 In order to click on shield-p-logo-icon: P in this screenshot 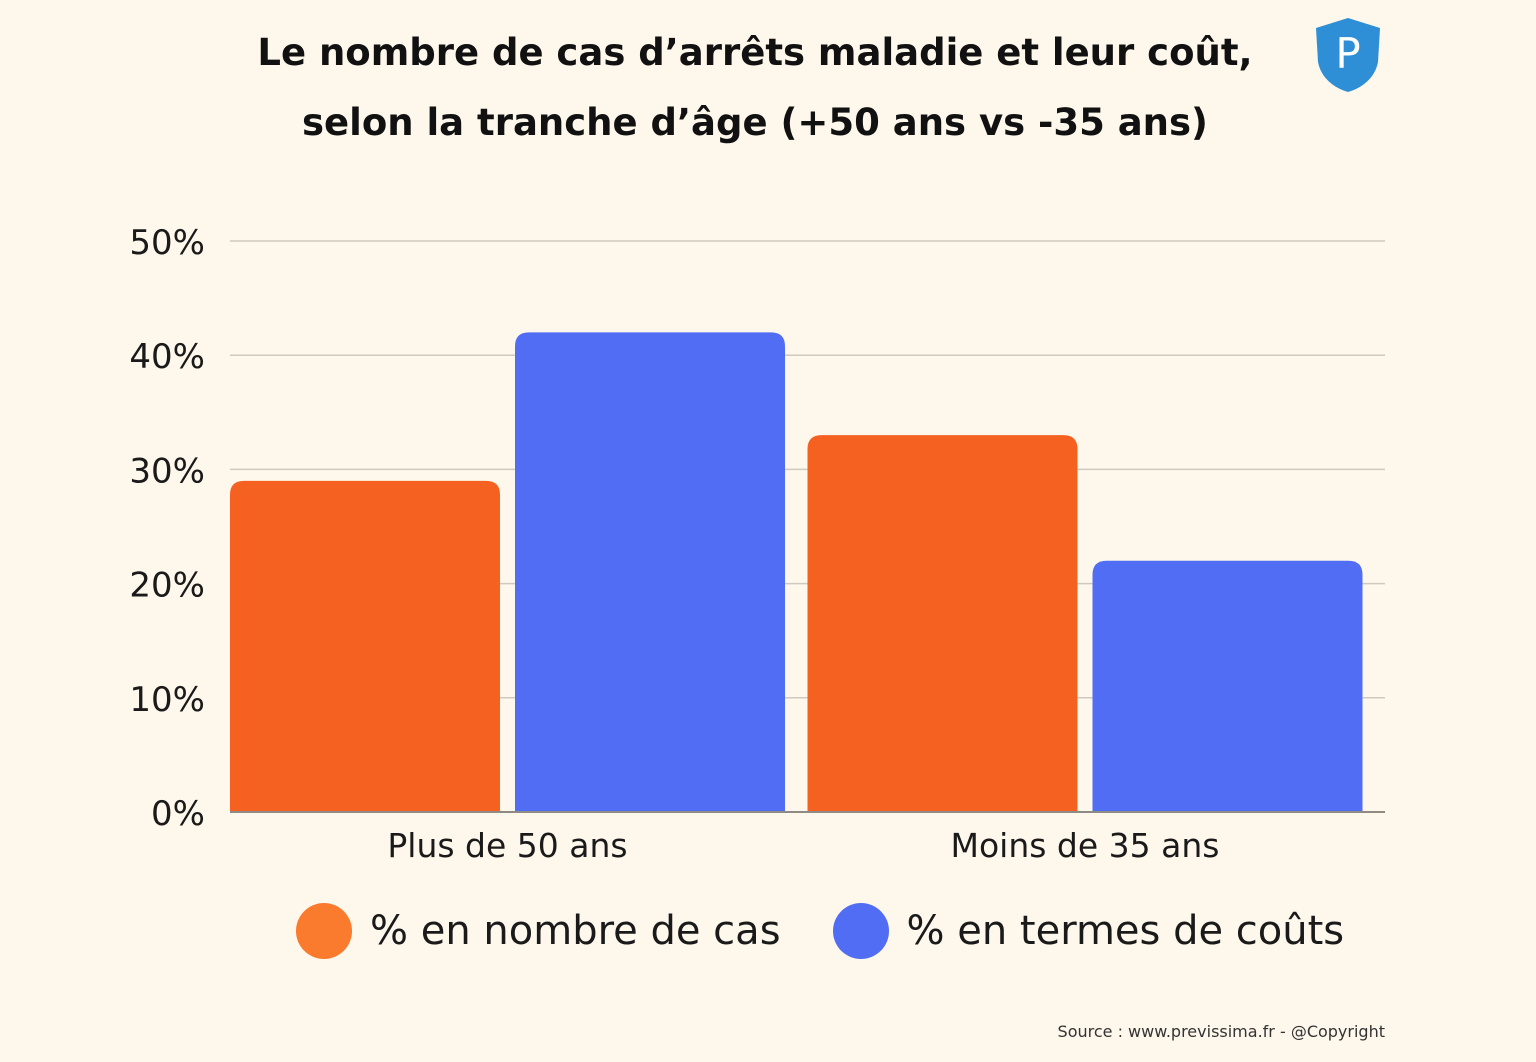, I will do `click(1348, 55)`.